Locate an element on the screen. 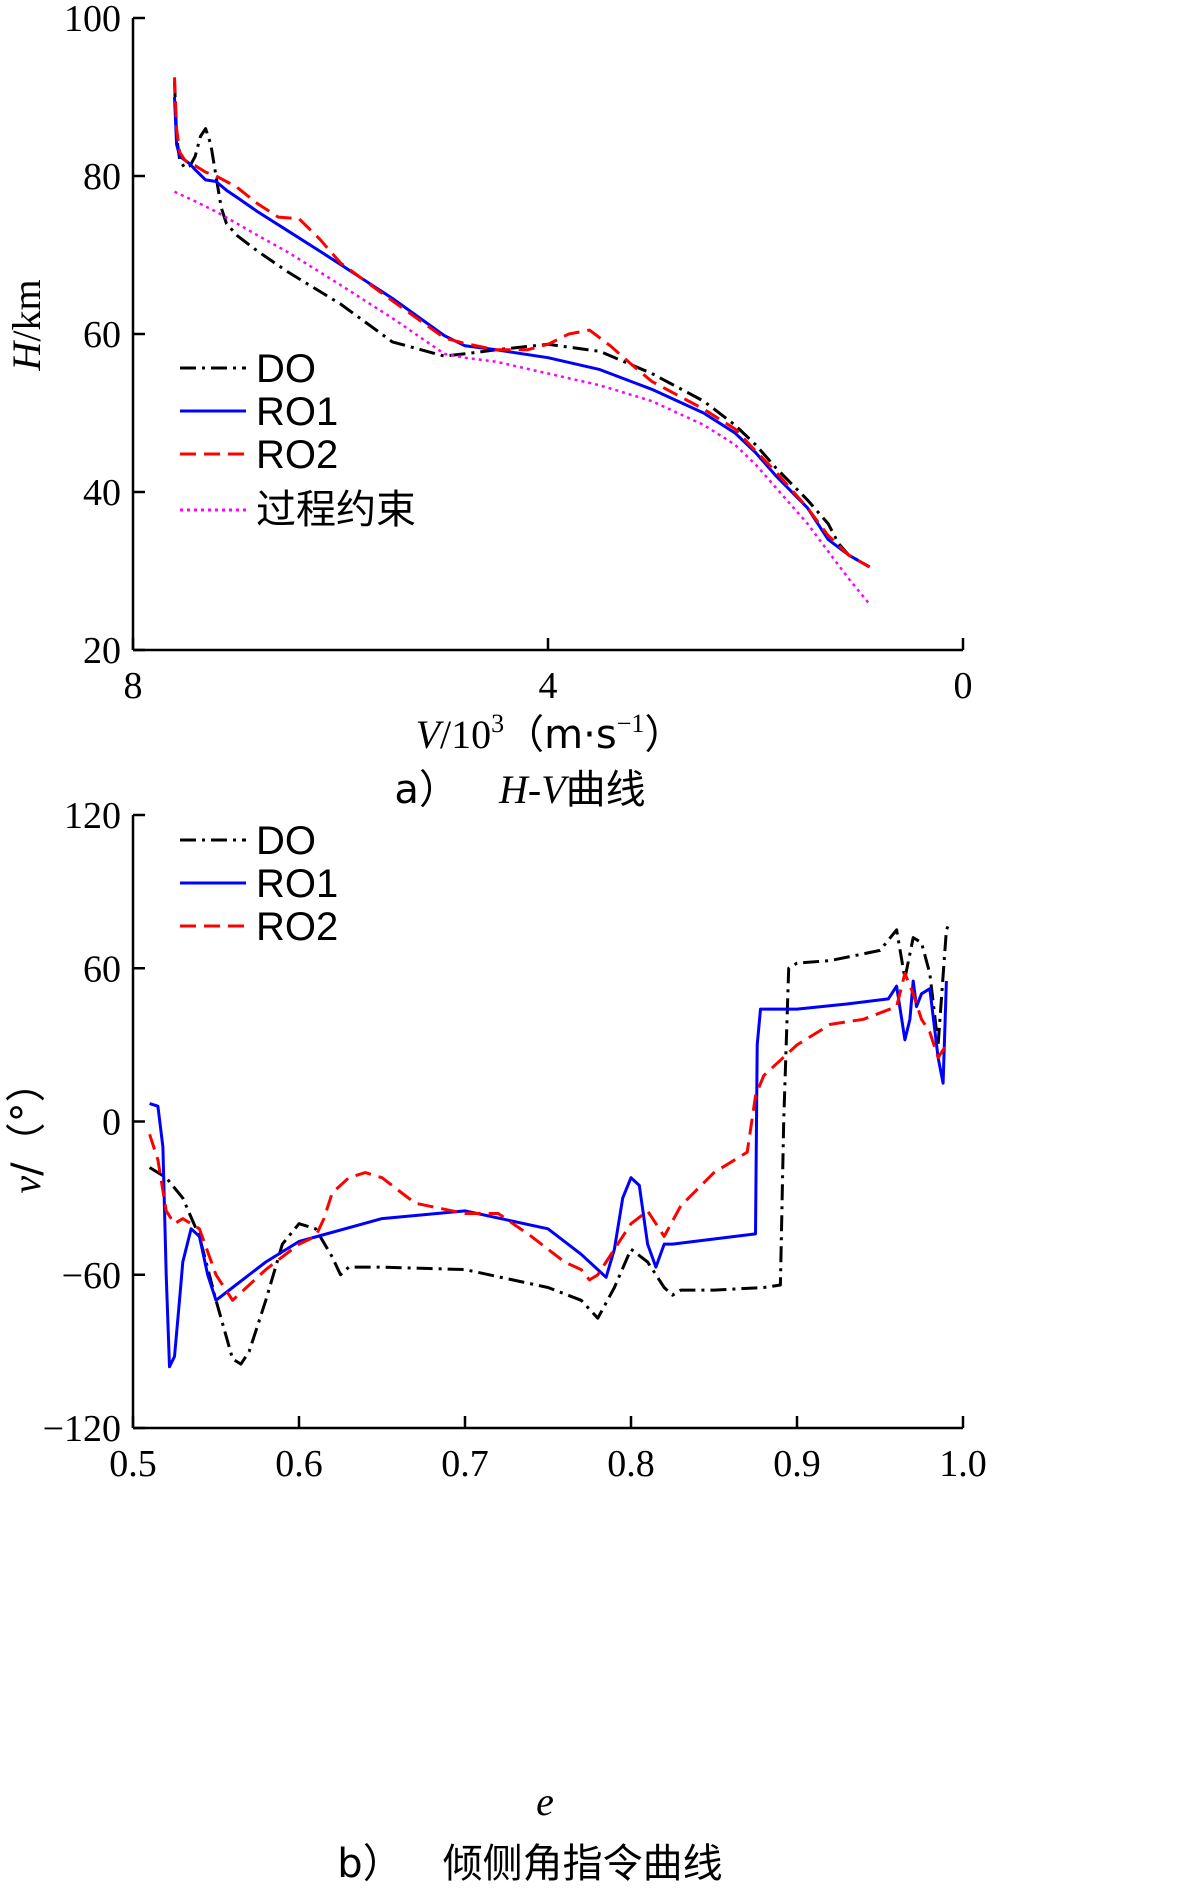  series-line-hv-do is located at coordinates (522, 325).